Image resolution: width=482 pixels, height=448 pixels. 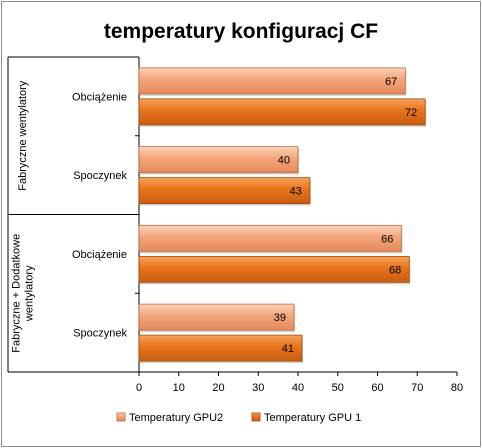 I want to click on legend-swatch-gpu2, so click(x=121, y=417).